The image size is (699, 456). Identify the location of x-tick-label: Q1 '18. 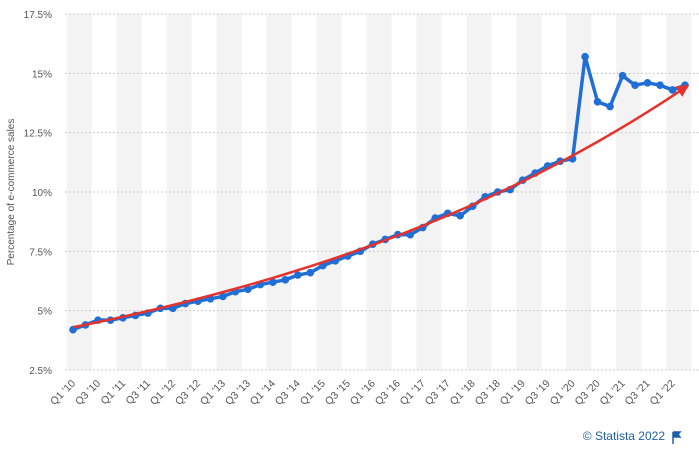
(463, 393).